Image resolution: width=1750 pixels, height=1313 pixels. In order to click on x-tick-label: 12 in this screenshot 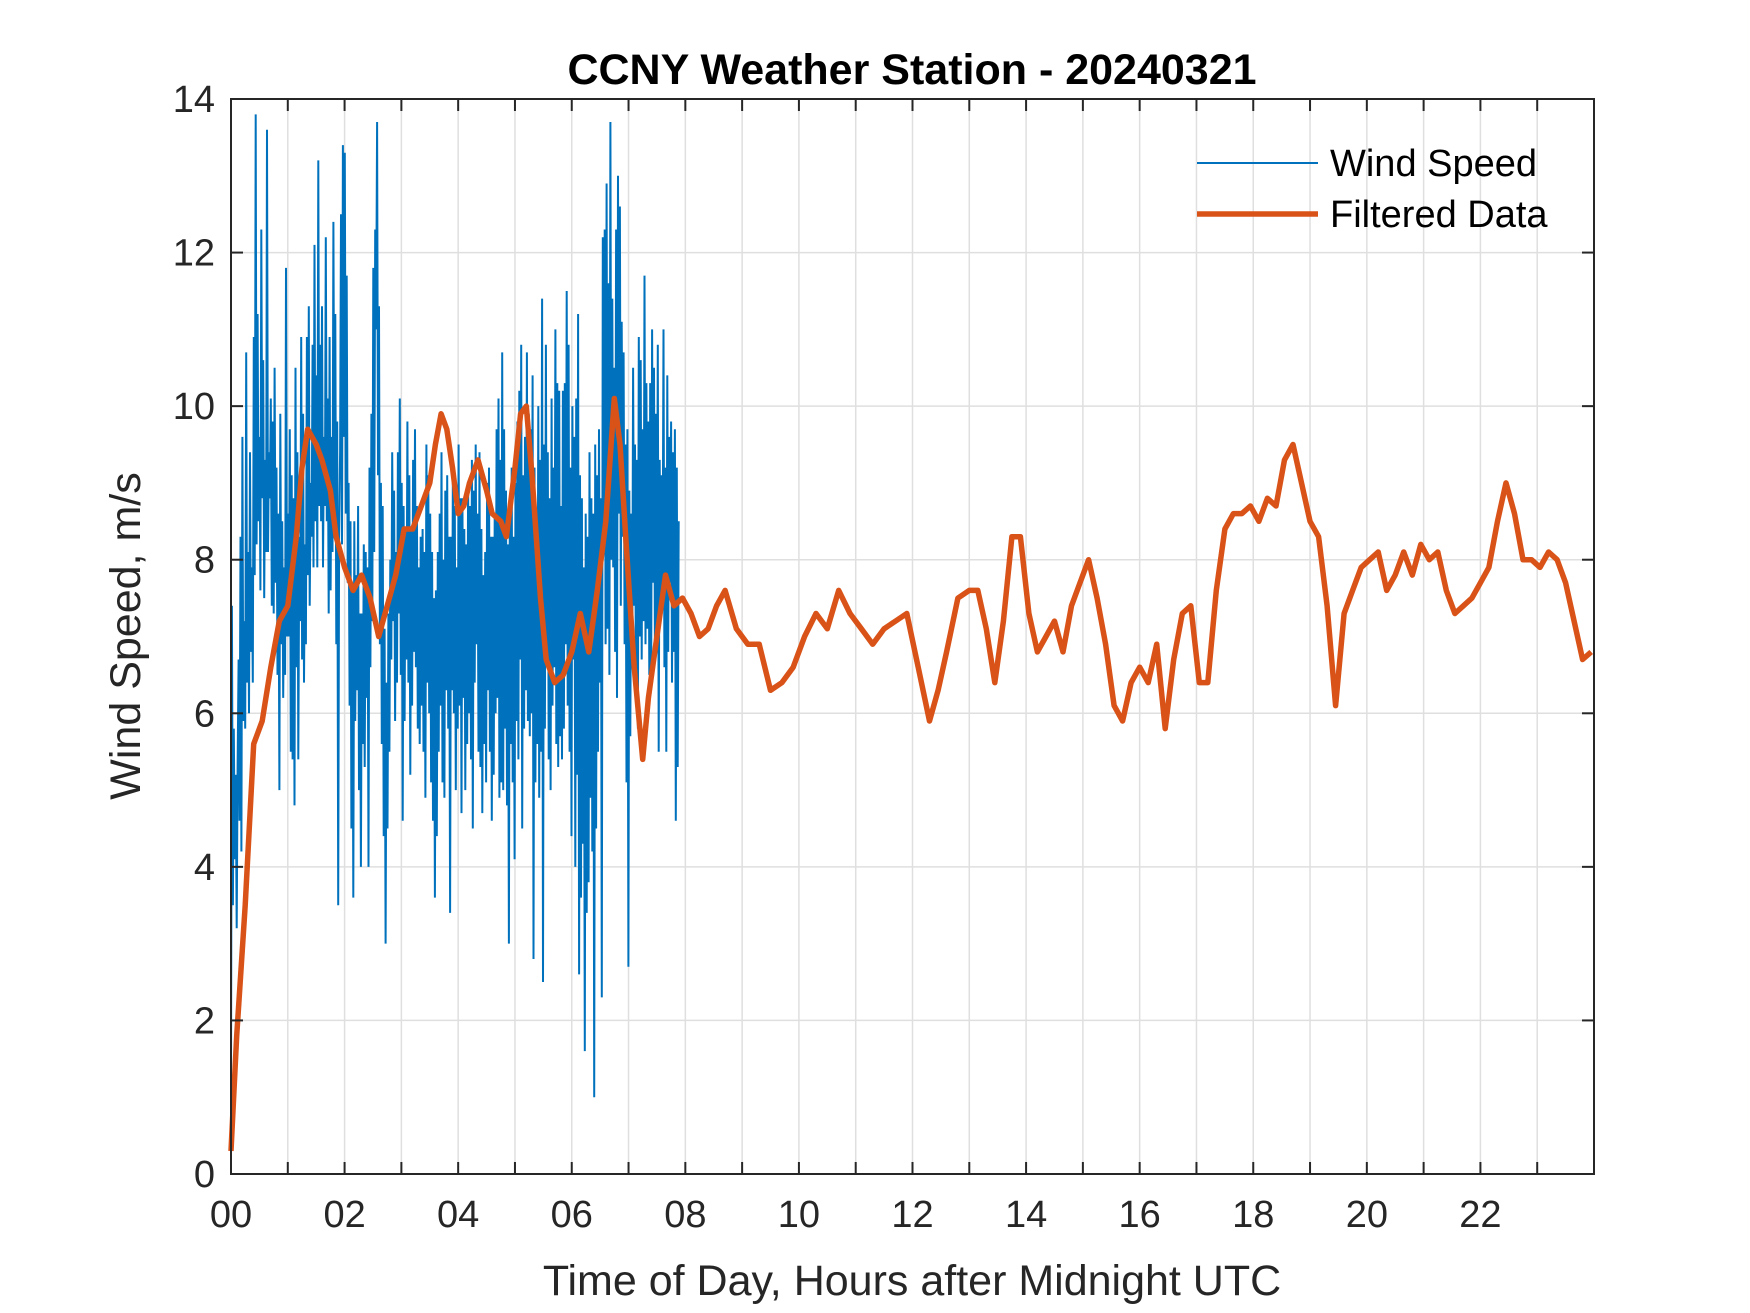, I will do `click(912, 1215)`.